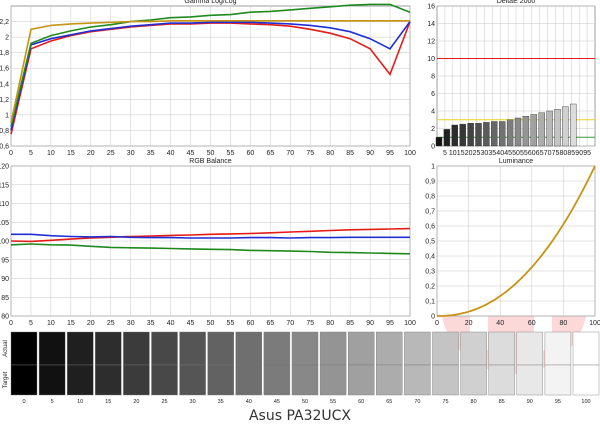  I want to click on series-line-blue, so click(210, 236).